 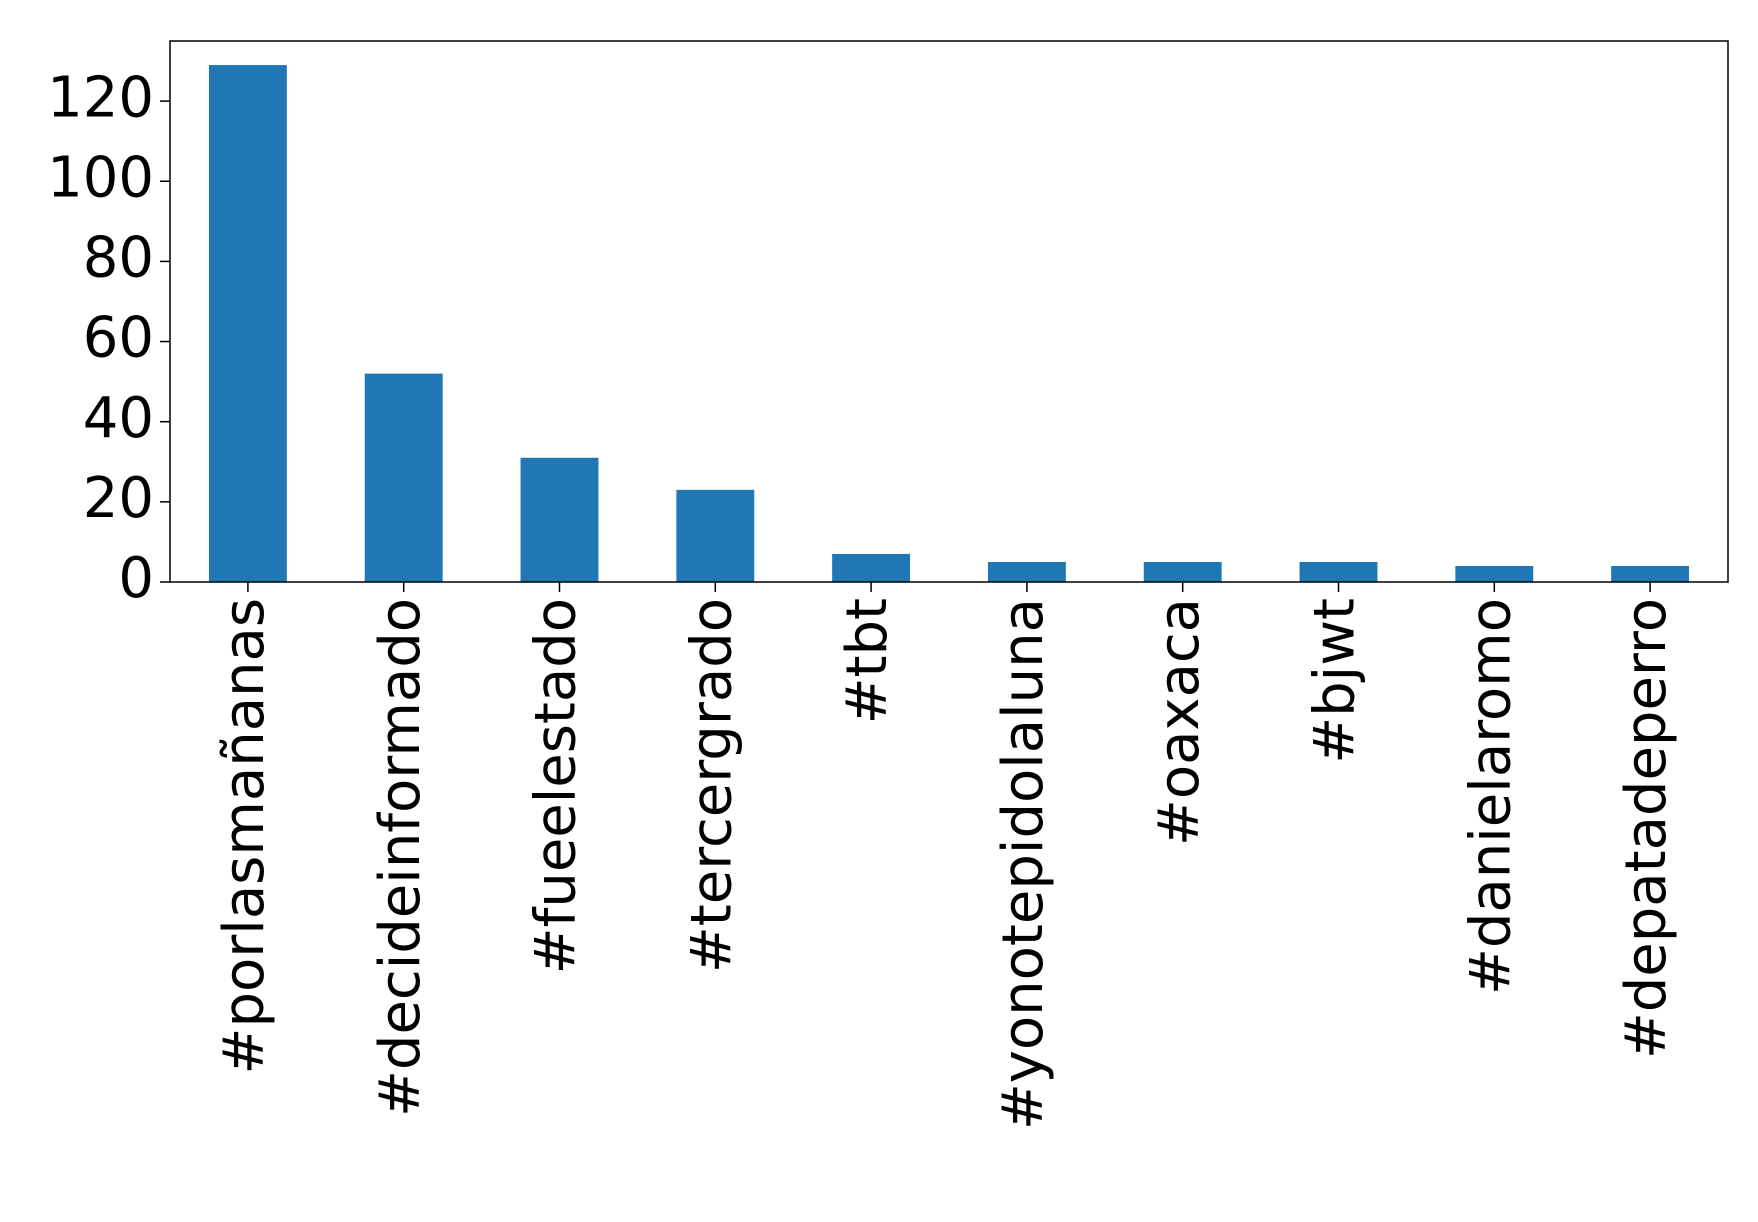 What do you see at coordinates (1490, 796) in the screenshot?
I see `x-tick-label: #danielaromo` at bounding box center [1490, 796].